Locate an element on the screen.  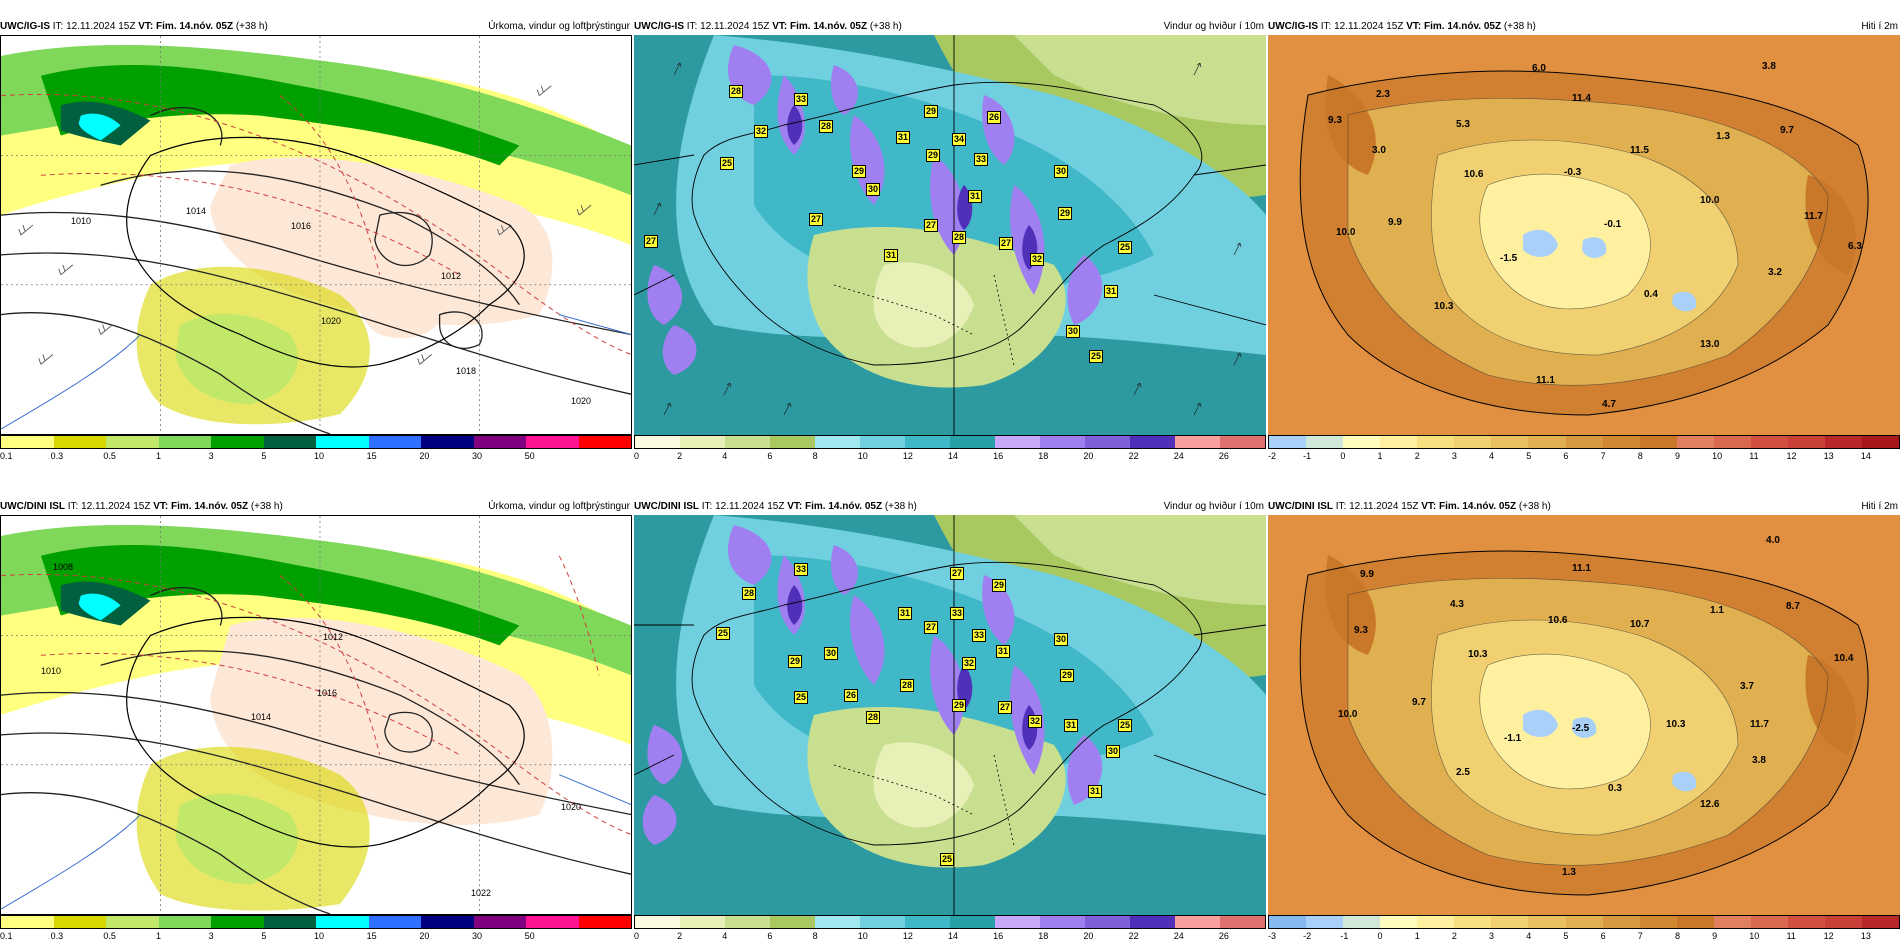
temp-label: 5.3 is located at coordinates (1463, 124).